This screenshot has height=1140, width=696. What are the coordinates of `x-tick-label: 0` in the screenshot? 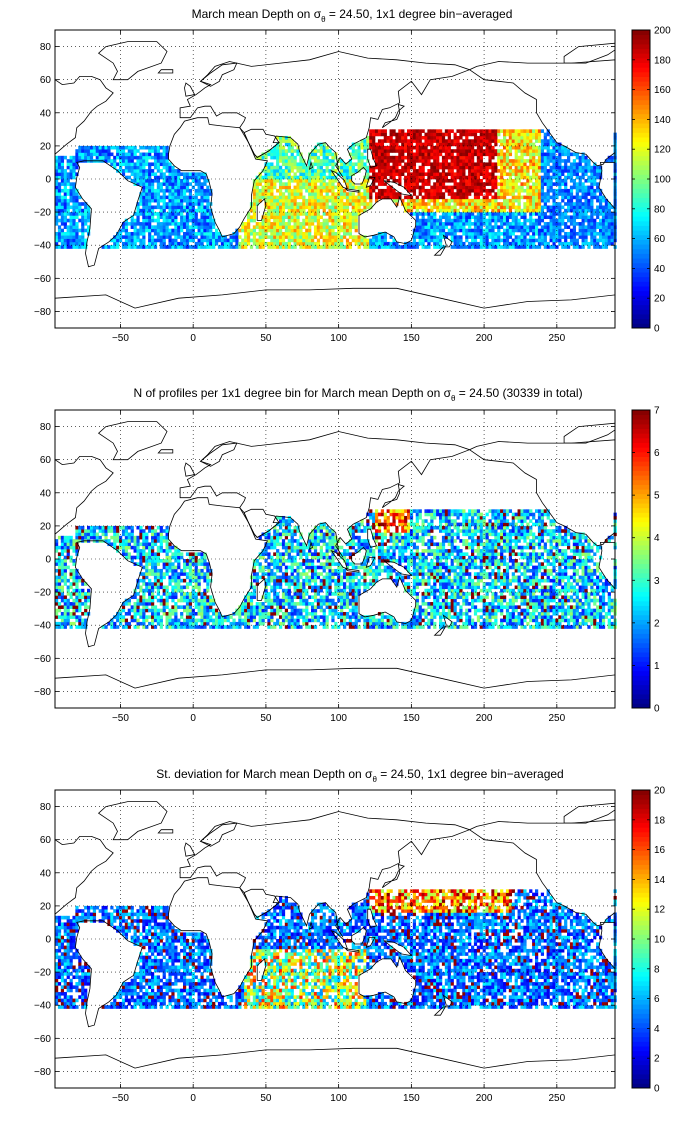 It's located at (193, 338).